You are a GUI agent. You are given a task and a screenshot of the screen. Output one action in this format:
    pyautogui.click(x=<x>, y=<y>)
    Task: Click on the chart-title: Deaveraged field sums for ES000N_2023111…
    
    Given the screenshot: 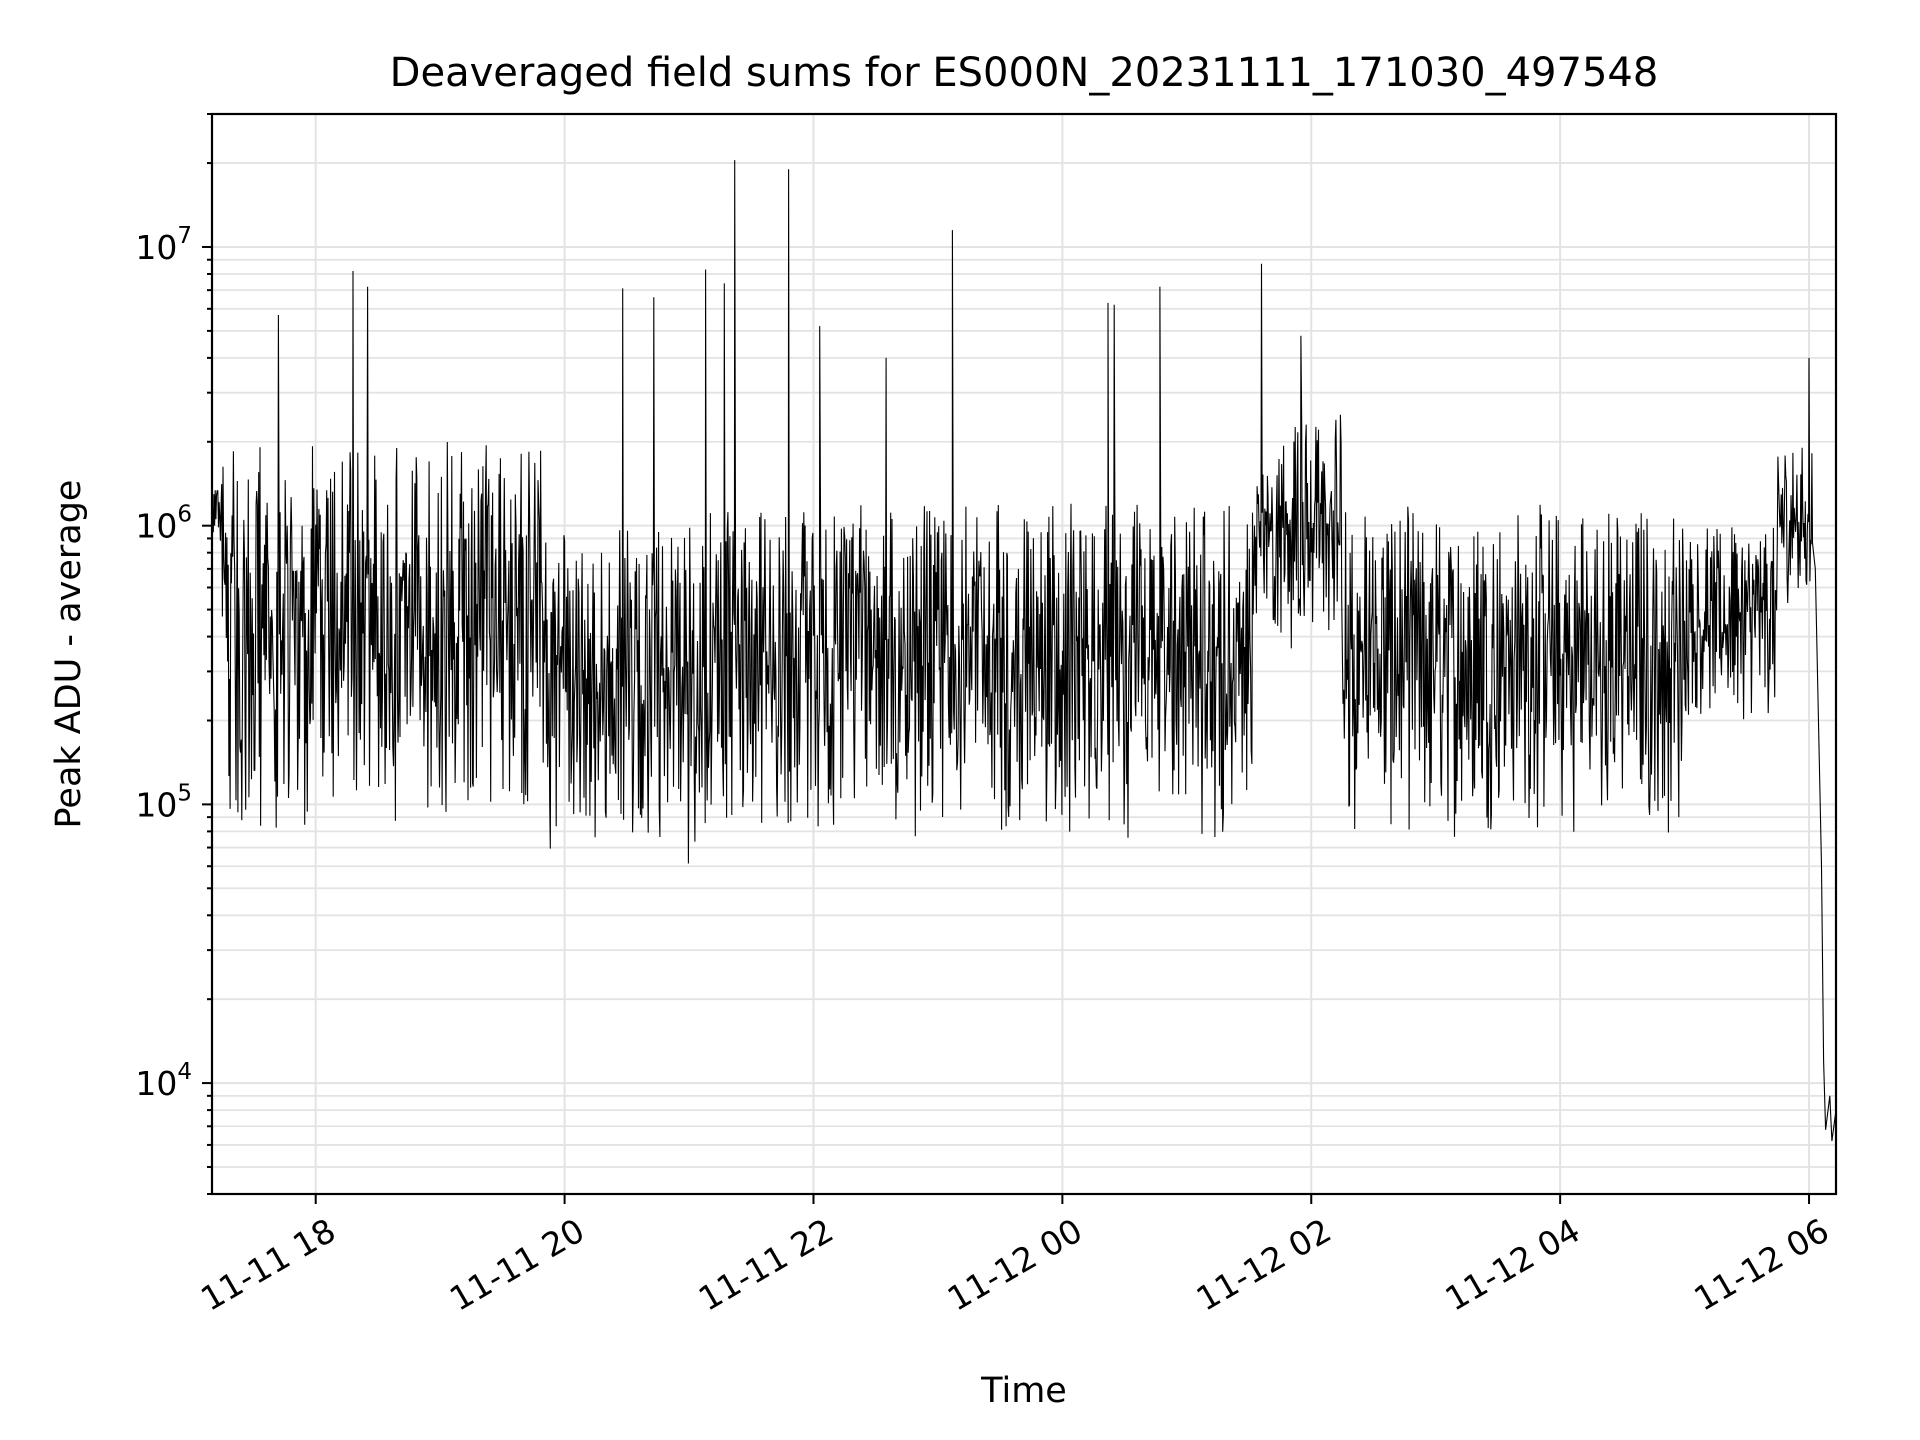 What is the action you would take?
    pyautogui.click(x=1024, y=73)
    